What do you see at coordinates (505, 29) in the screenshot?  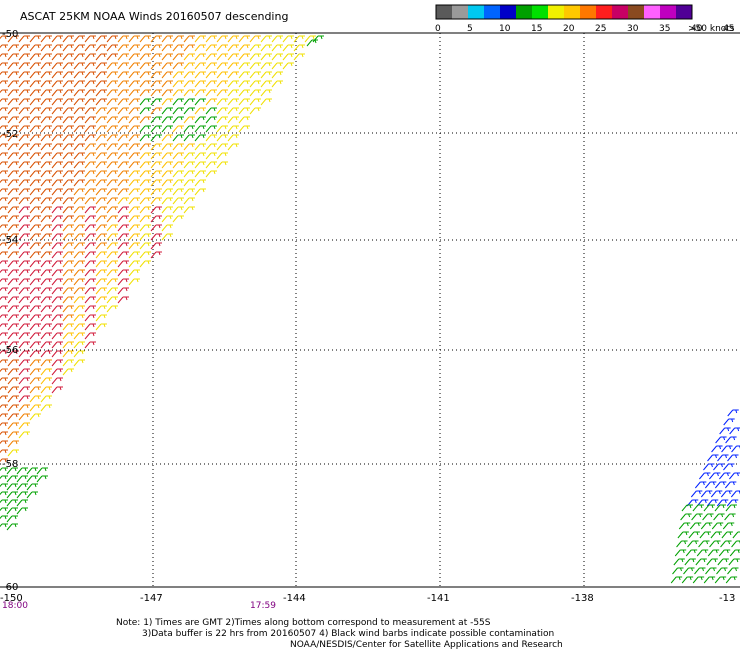 I see `colorbar-tick-label: 10` at bounding box center [505, 29].